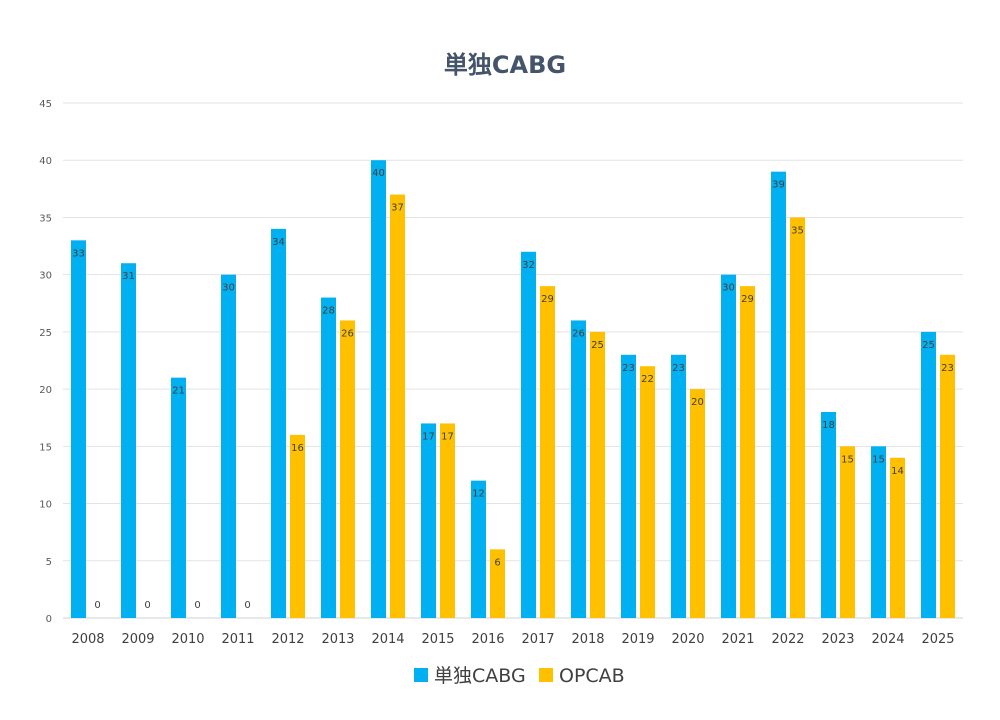 This screenshot has width=1000, height=720. I want to click on data-label: 15, so click(847, 459).